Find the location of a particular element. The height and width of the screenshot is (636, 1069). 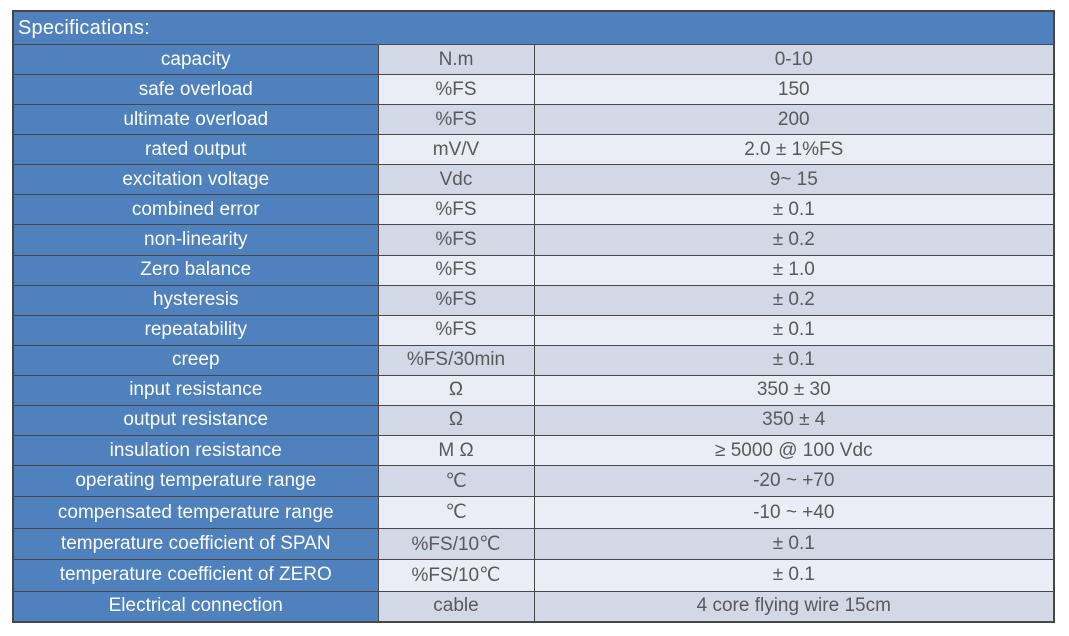

unit-cell: M Ω is located at coordinates (456, 451).